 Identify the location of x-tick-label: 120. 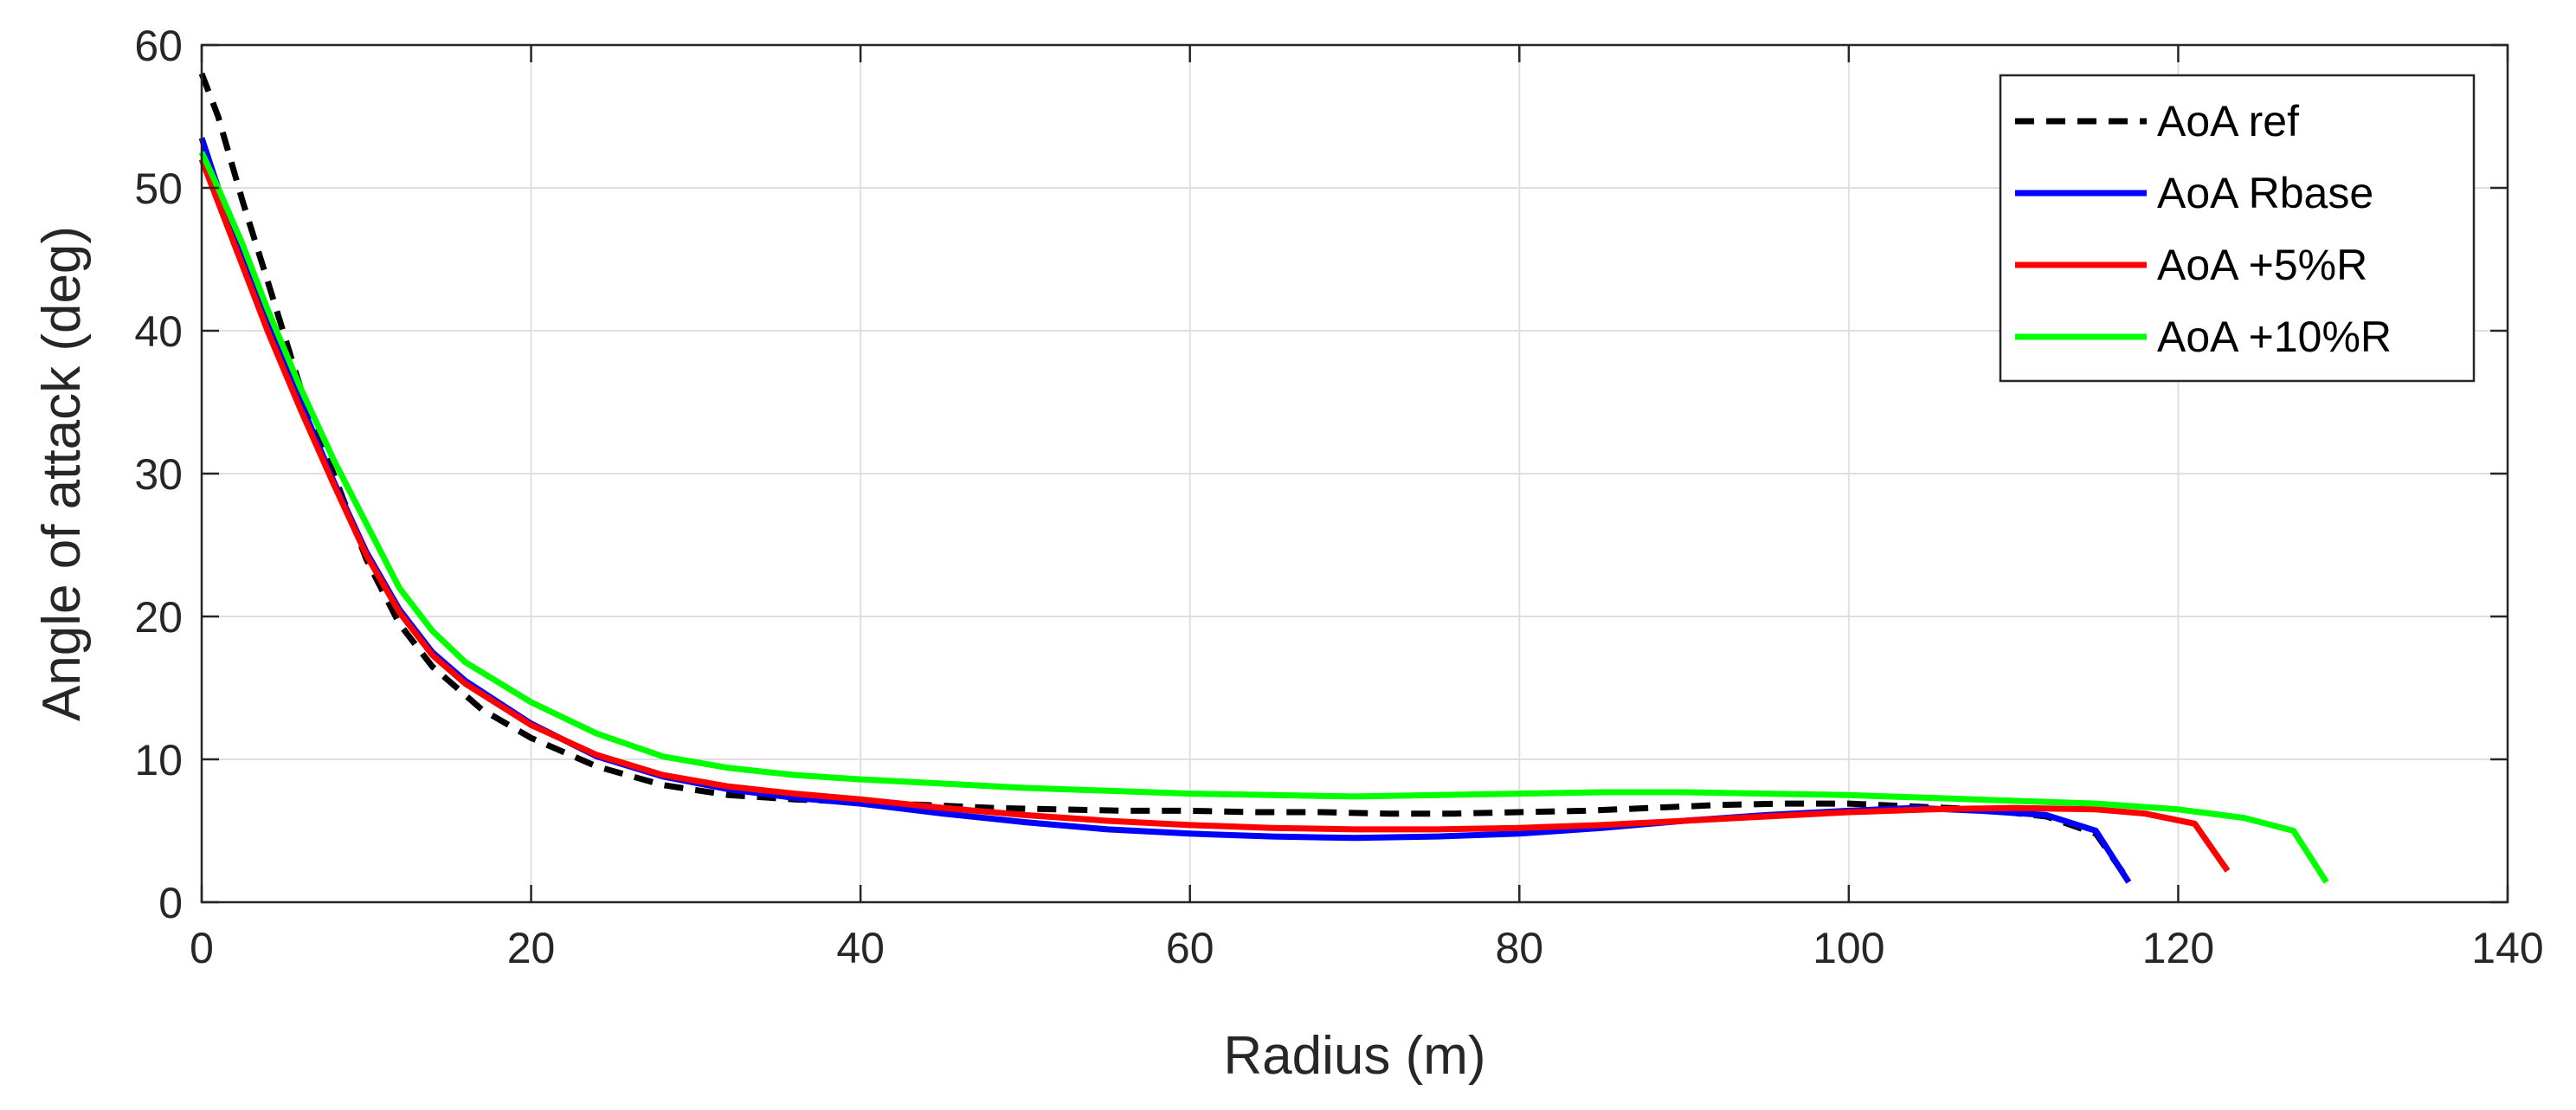
(2178, 948).